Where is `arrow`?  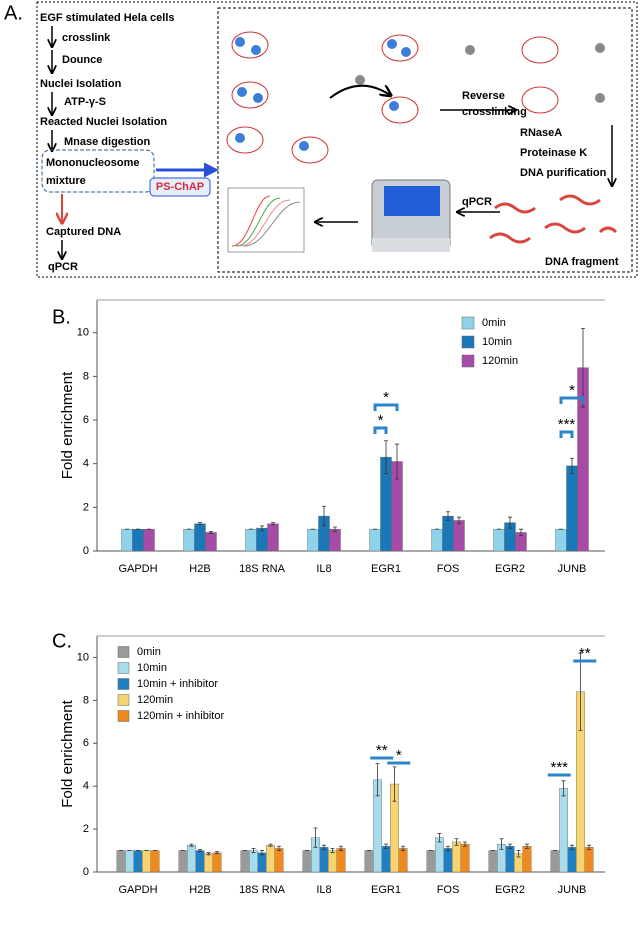
arrow is located at coordinates (359, 92).